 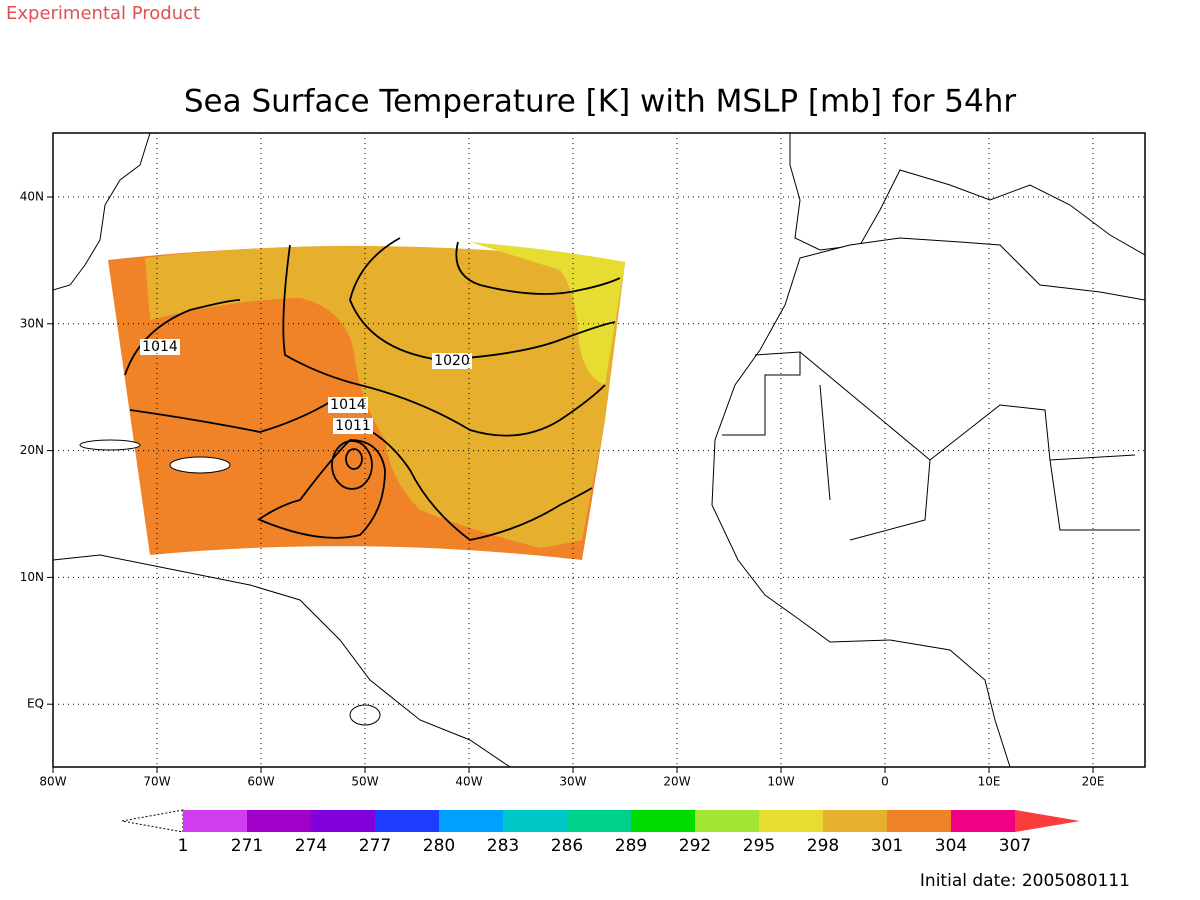 I want to click on lon-label: 80W, so click(x=52, y=782).